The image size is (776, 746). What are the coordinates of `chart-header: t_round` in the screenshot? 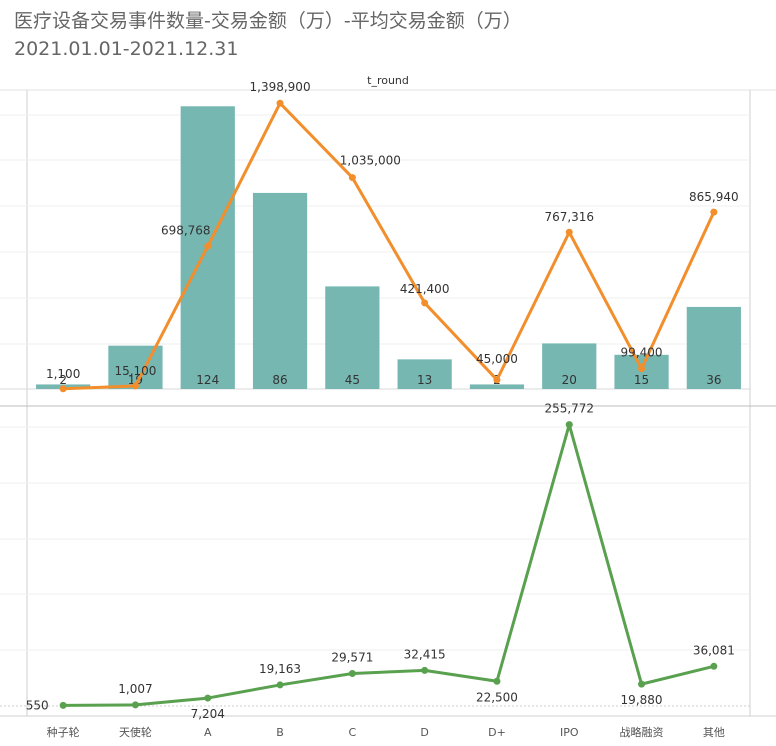 It's located at (388, 80).